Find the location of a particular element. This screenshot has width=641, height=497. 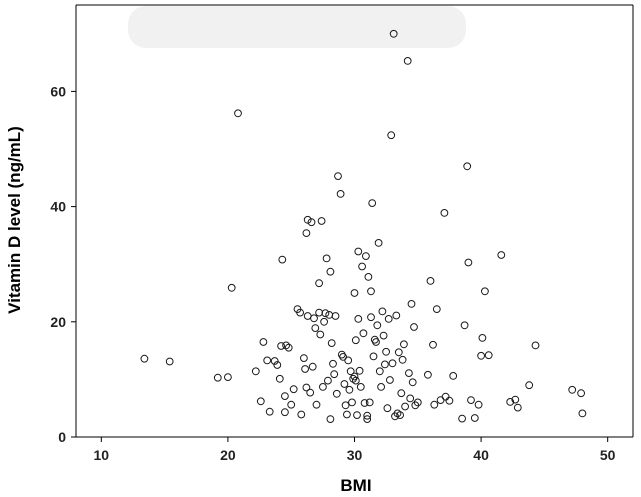

x-tick-label: 30 is located at coordinates (355, 455).